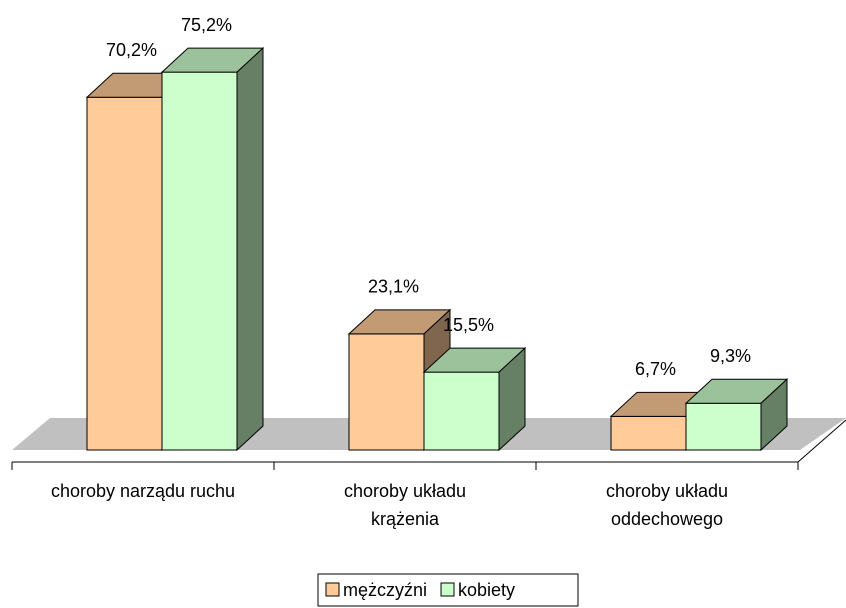 This screenshot has width=846, height=608. What do you see at coordinates (405, 505) in the screenshot?
I see `x-tick-label: choroby układu krążenia` at bounding box center [405, 505].